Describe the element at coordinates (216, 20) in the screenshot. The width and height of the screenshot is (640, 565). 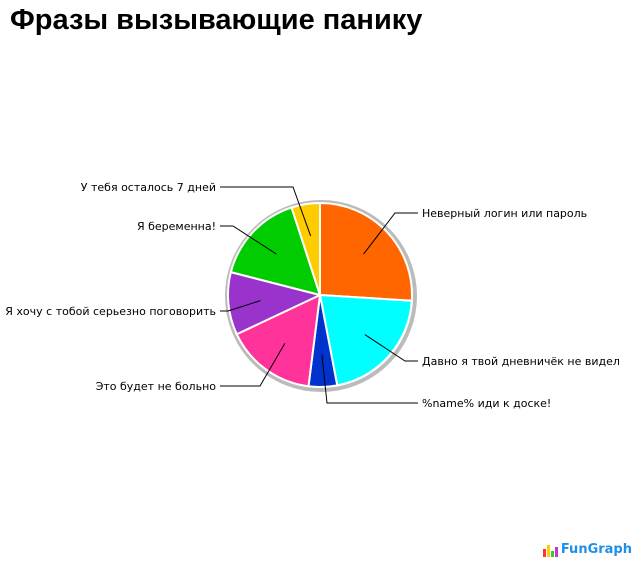
I see `chart-title: Фразы вызывающие панику` at that location.